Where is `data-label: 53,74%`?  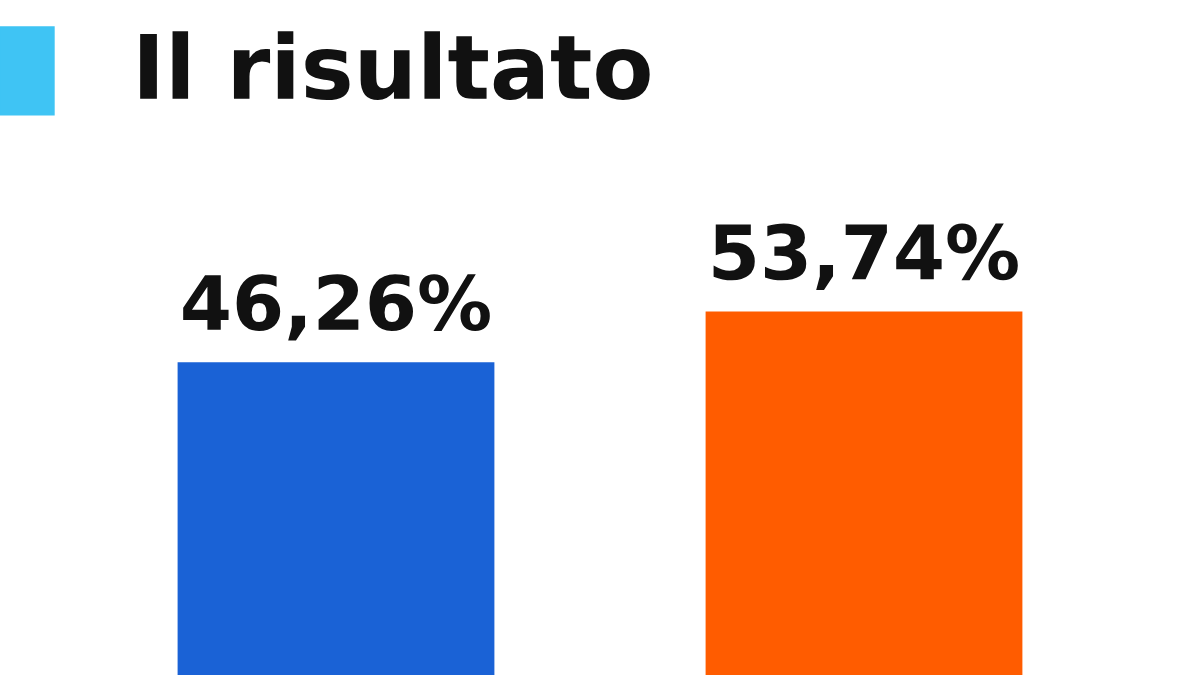 data-label: 53,74% is located at coordinates (865, 256).